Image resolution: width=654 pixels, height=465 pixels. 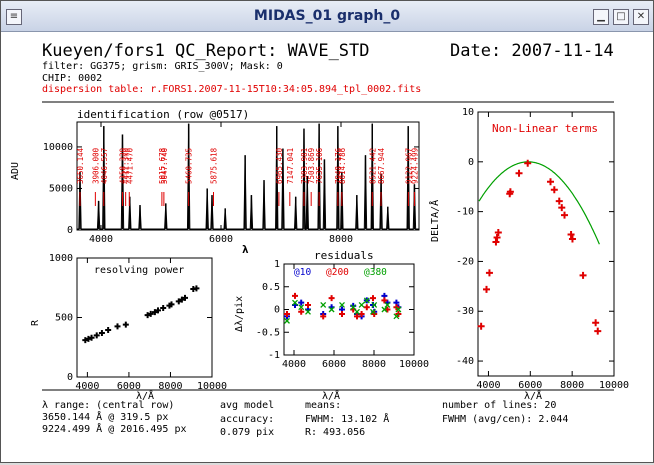 What do you see at coordinates (311, 166) in the screenshot?
I see `line-label: 7503.869` at bounding box center [311, 166].